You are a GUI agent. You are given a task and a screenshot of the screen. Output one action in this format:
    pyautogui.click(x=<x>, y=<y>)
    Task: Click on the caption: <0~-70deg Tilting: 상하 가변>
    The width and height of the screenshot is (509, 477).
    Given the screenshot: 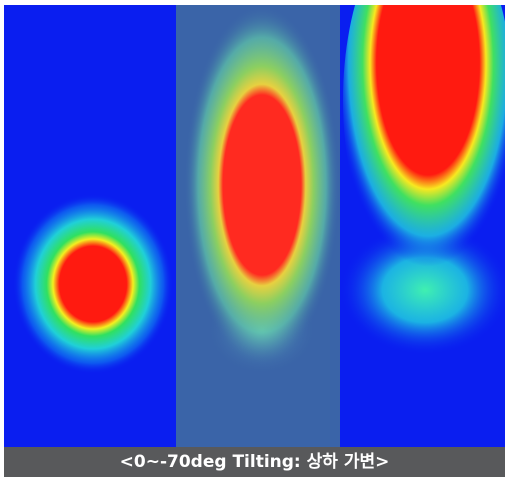 What is the action you would take?
    pyautogui.click(x=254, y=462)
    